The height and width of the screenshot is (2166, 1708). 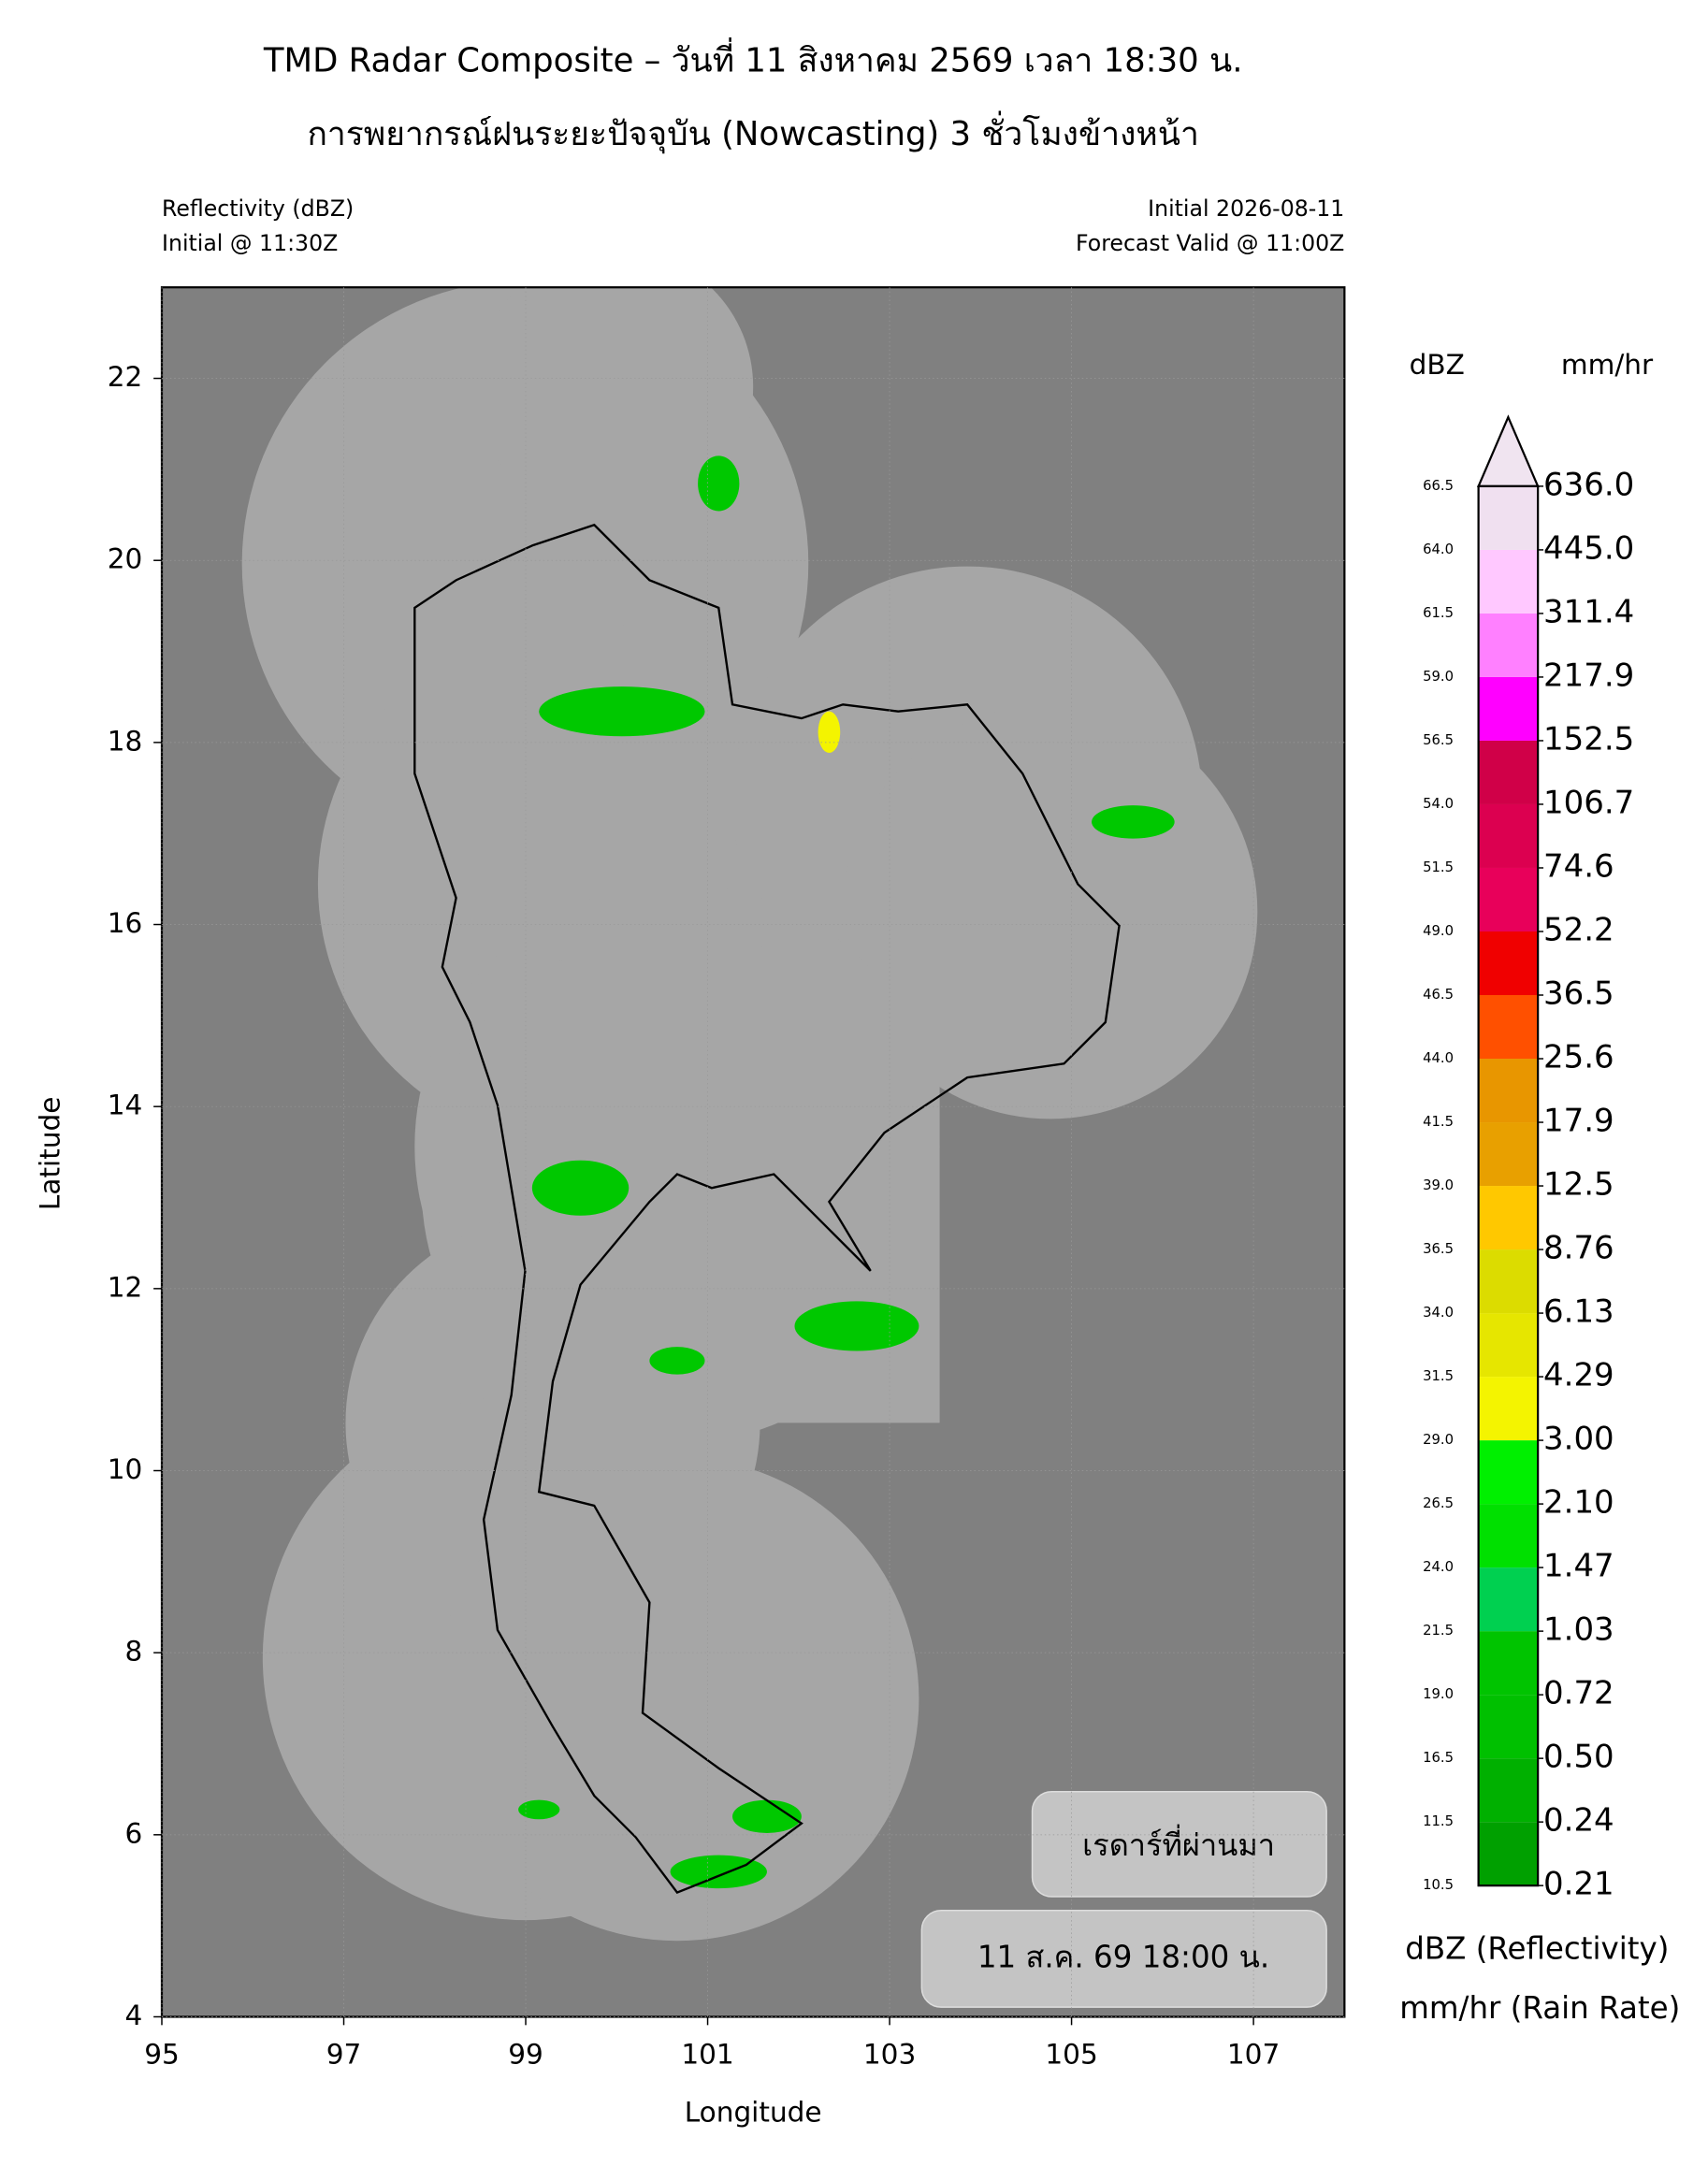 I want to click on rain-rate-label: 52.2, so click(x=1578, y=929).